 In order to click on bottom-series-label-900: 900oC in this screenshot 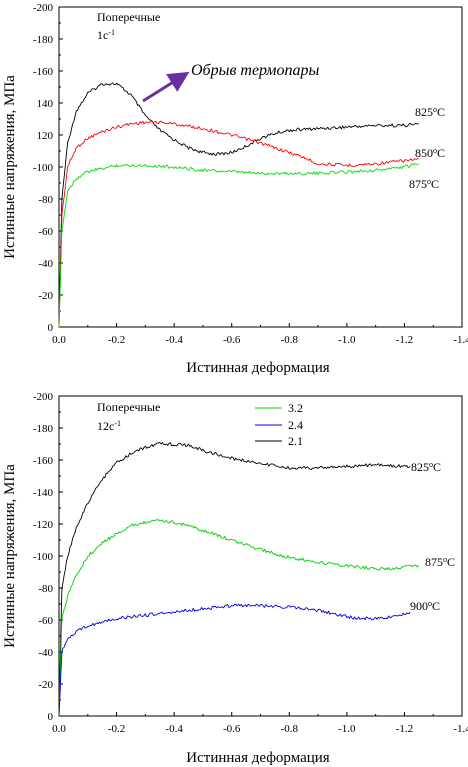, I will do `click(425, 606)`.